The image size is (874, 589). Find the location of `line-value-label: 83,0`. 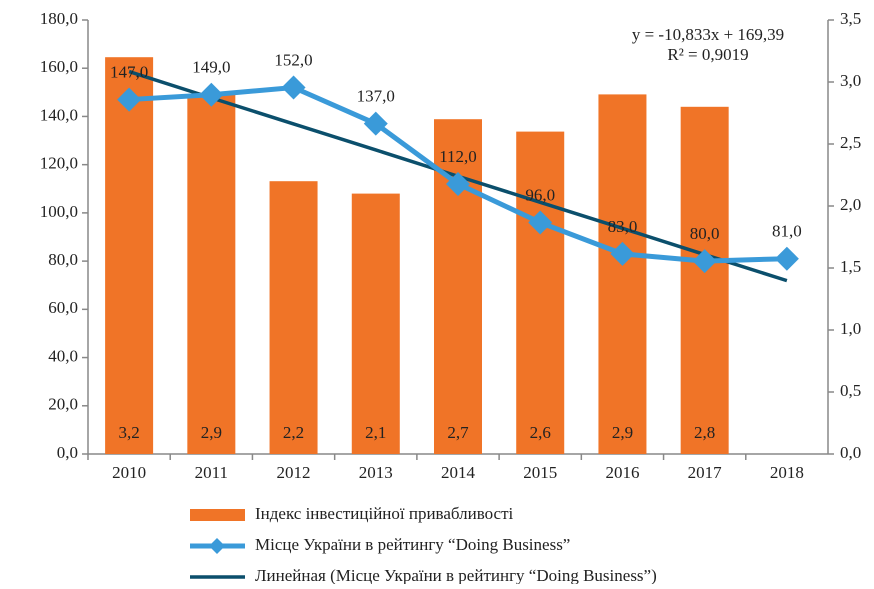

line-value-label: 83,0 is located at coordinates (623, 226).